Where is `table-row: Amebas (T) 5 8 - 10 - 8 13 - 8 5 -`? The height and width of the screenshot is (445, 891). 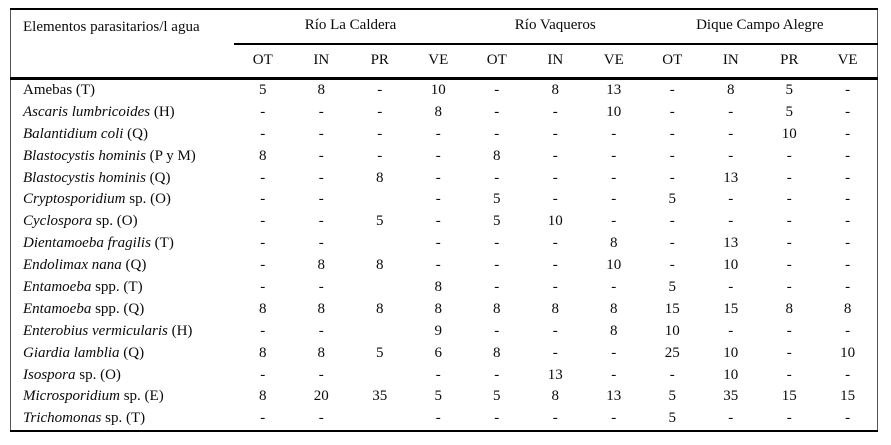 table-row: Amebas (T) 5 8 - 10 - 8 13 - 8 5 - is located at coordinates (444, 89).